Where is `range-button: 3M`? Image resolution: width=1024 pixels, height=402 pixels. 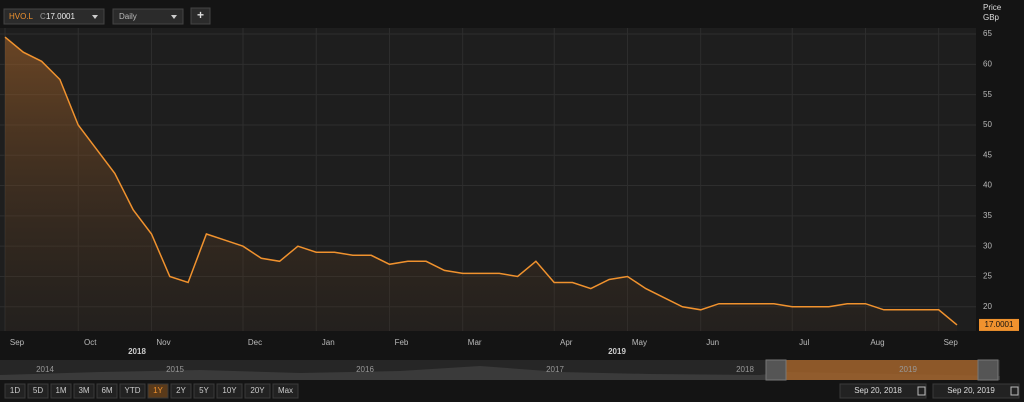 range-button: 3M is located at coordinates (84, 391).